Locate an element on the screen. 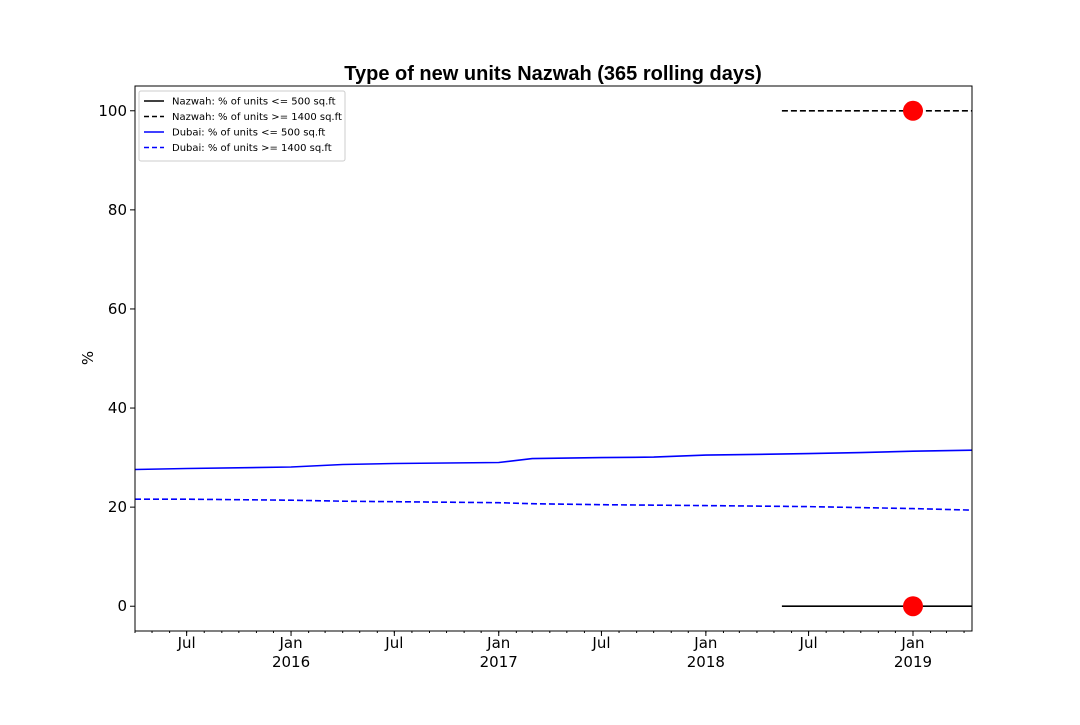 The height and width of the screenshot is (725, 1080). y-tick-label: 100 is located at coordinates (112, 111).